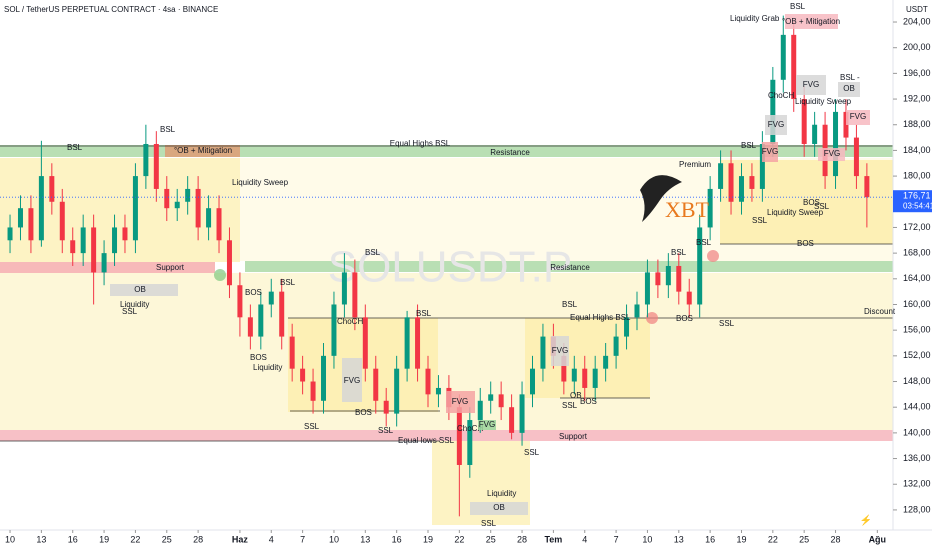  I want to click on y-tick-label: 188,00, so click(917, 124).